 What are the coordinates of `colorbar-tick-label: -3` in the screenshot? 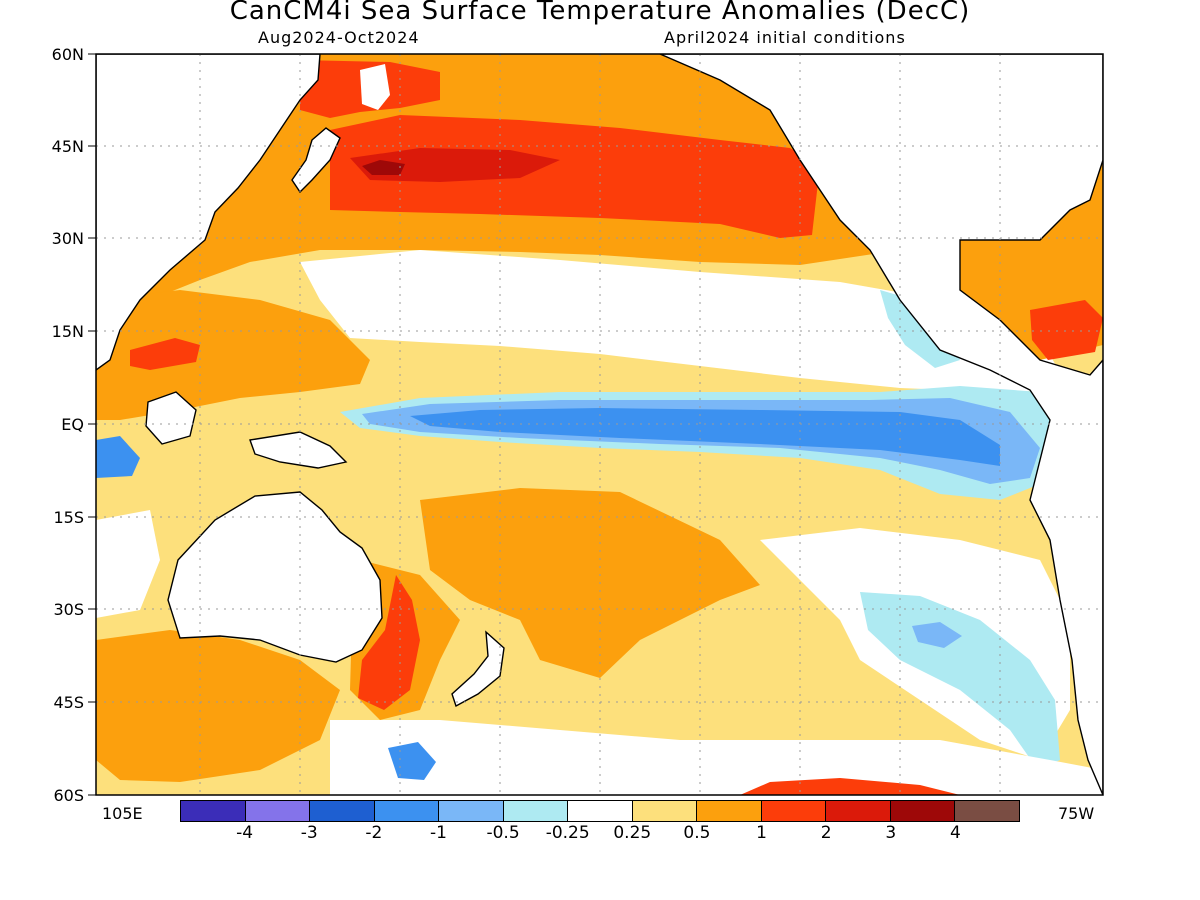 It's located at (309, 833).